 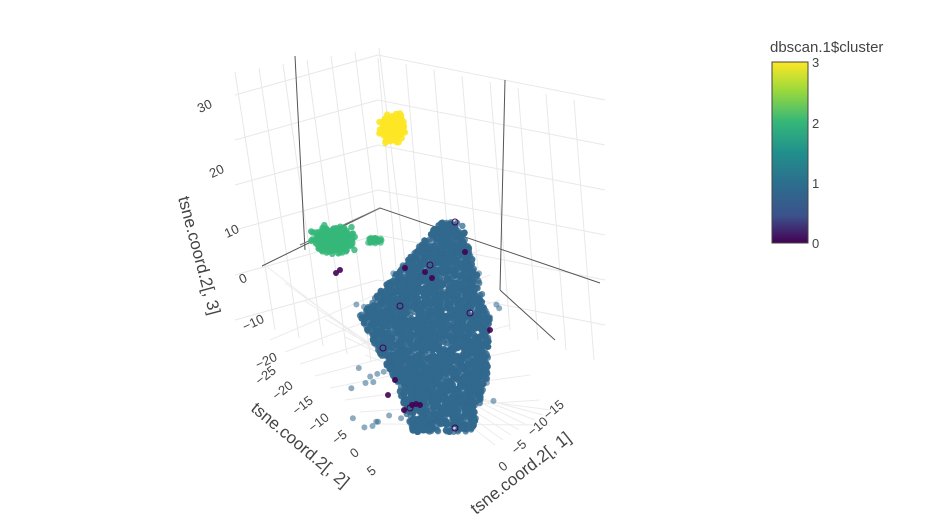 I want to click on z-tick-10: 10, so click(x=231, y=231).